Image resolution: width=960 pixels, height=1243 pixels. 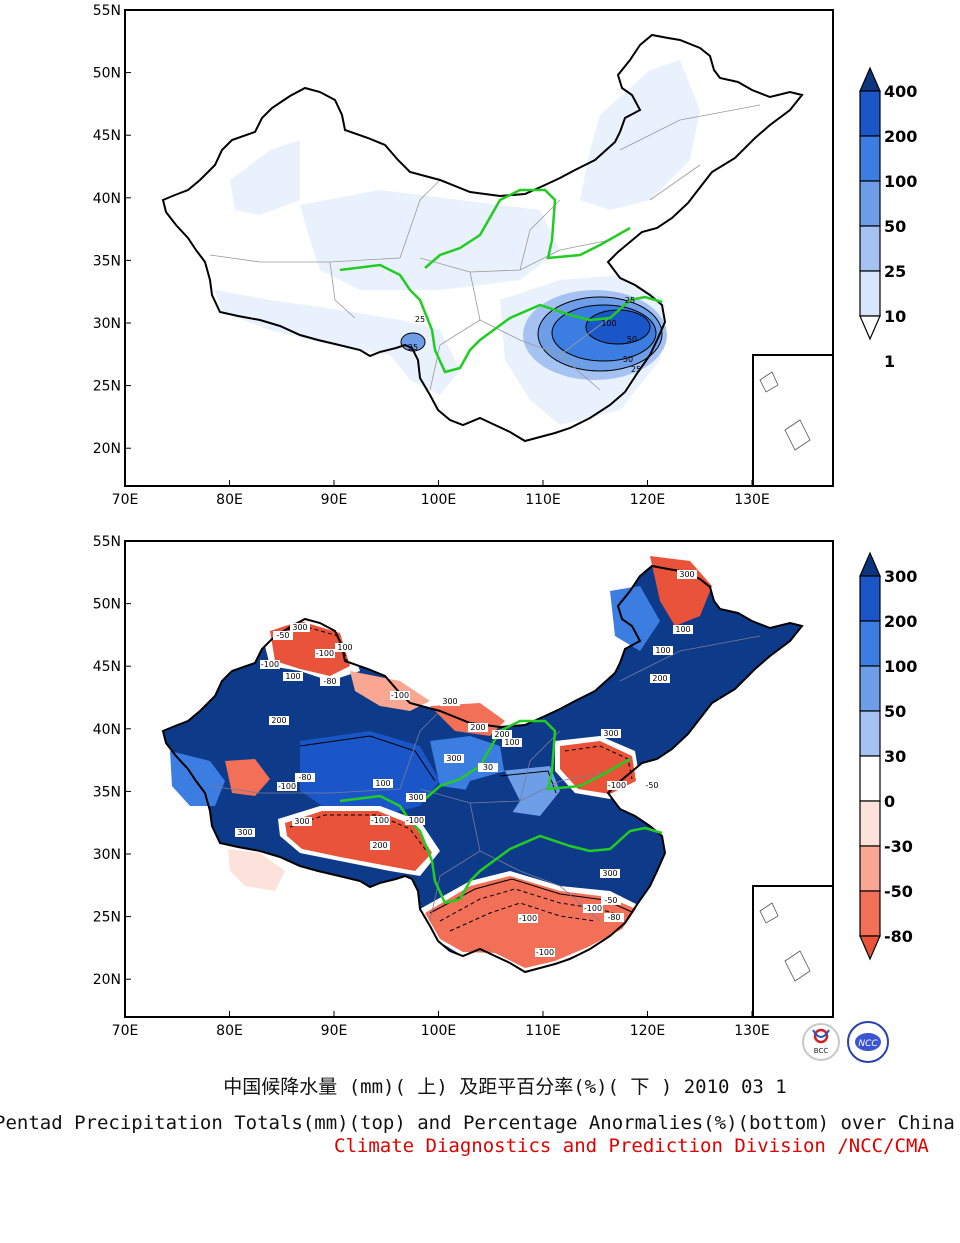 What do you see at coordinates (895, 271) in the screenshot?
I see `top-colorbar-label: 25` at bounding box center [895, 271].